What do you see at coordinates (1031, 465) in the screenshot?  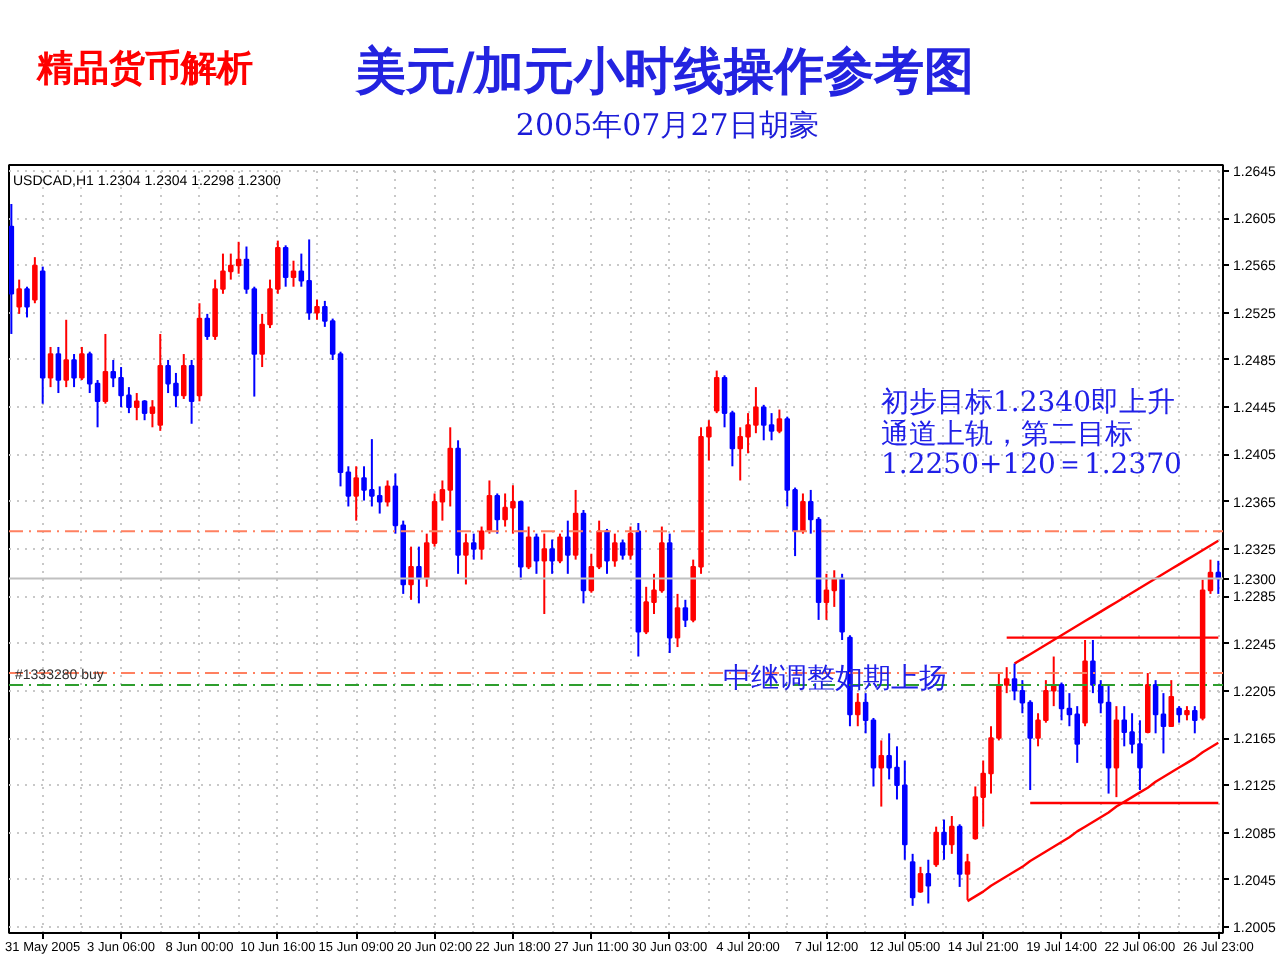 I see `annotation: 1.2250+120＝1.2370` at bounding box center [1031, 465].